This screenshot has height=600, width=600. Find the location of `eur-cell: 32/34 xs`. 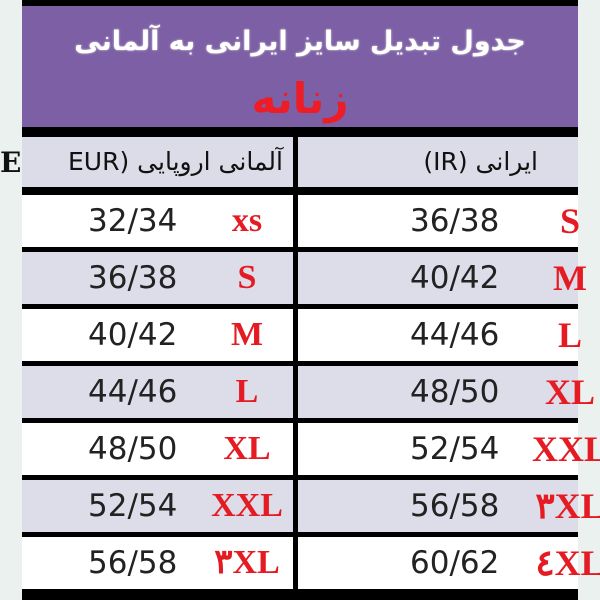

eur-cell: 32/34 xs is located at coordinates (157, 221).